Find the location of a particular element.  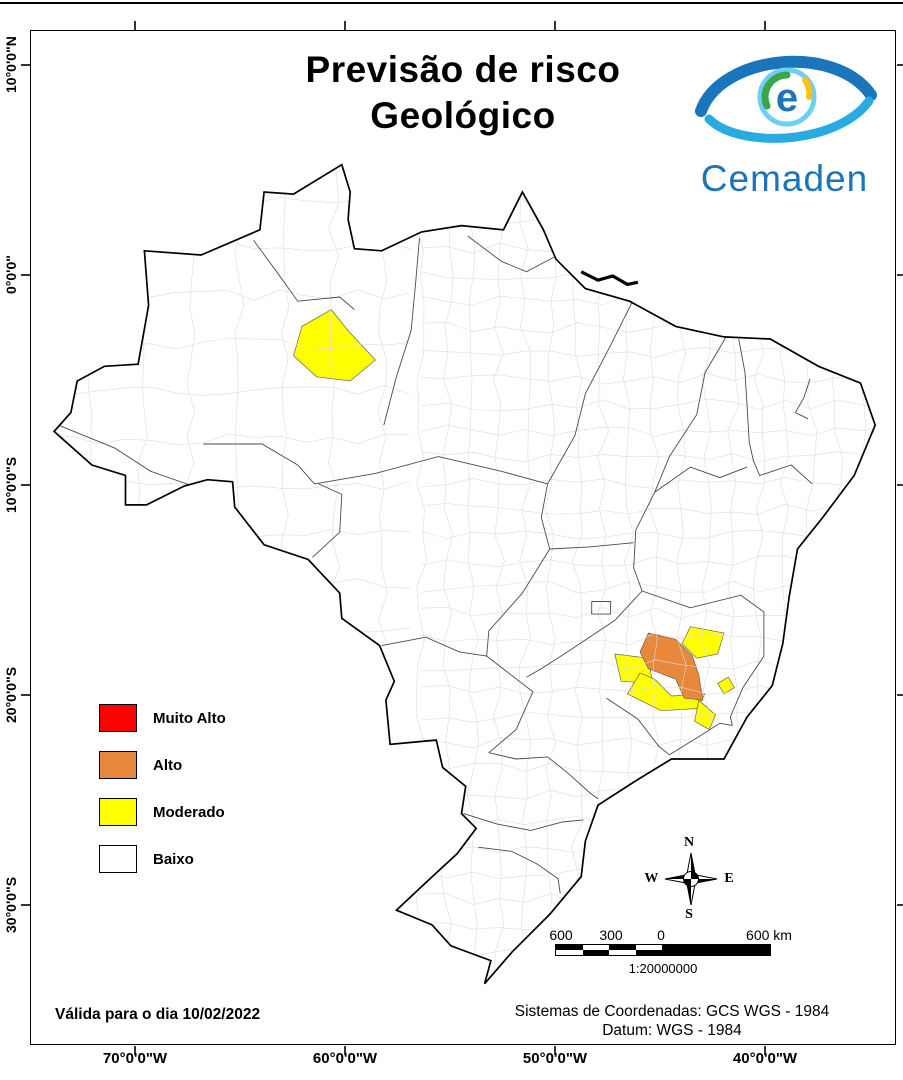

legend-item-baixo: Baixo is located at coordinates (162, 859).